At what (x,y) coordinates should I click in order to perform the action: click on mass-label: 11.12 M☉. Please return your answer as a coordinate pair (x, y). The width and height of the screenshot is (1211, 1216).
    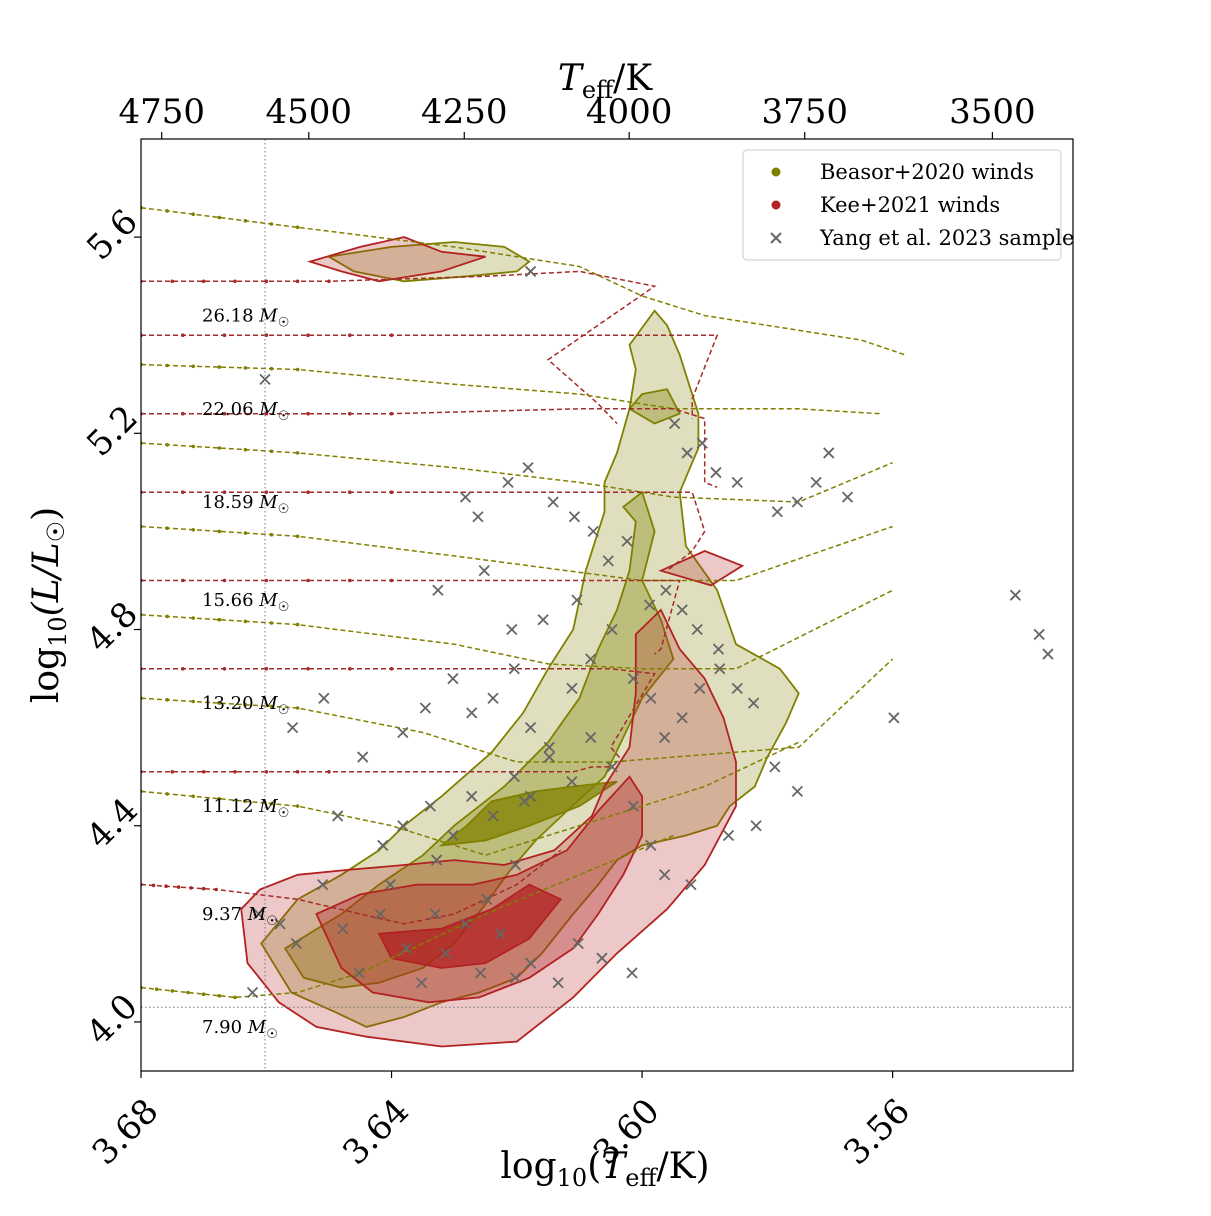
    Looking at the image, I should click on (245, 808).